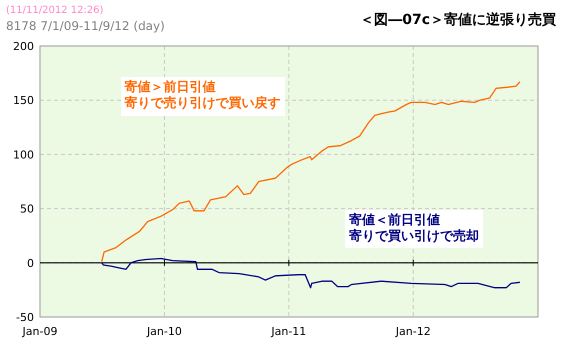 Image resolution: width=566 pixels, height=349 pixels. What do you see at coordinates (30, 263) in the screenshot?
I see `y-tick-label: 0` at bounding box center [30, 263].